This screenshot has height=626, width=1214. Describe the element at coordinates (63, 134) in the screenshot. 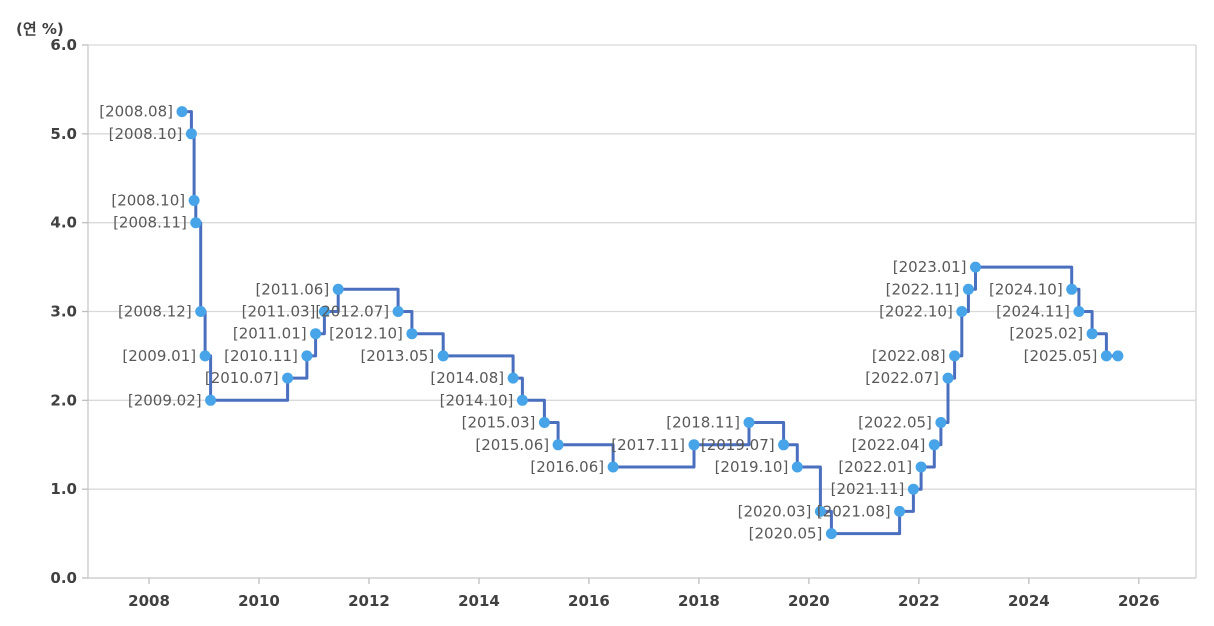

I see `y-tick-label: 5.0` at that location.